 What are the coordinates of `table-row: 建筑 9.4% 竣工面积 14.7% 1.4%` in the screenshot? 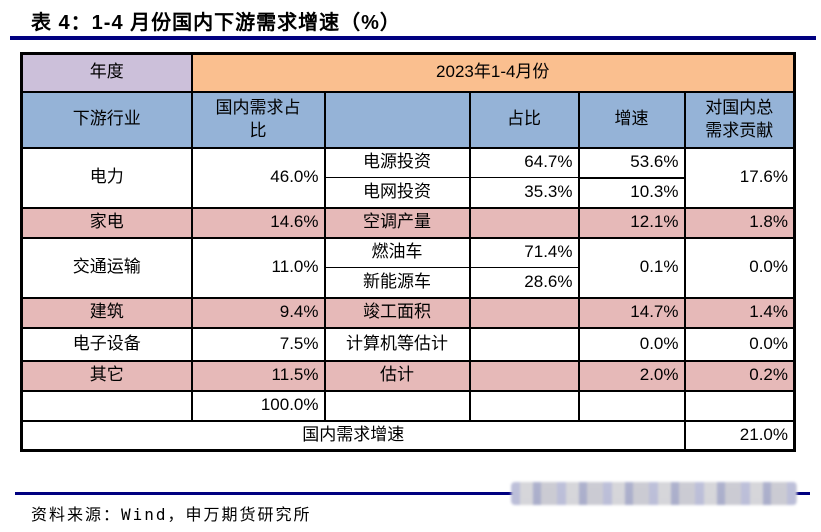 It's located at (408, 312).